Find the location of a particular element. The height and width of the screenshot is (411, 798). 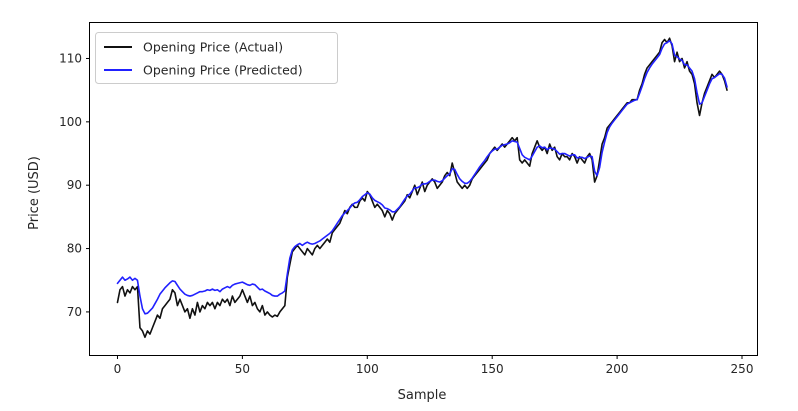

legend-label-actual: Opening Price (Actual) is located at coordinates (213, 47).